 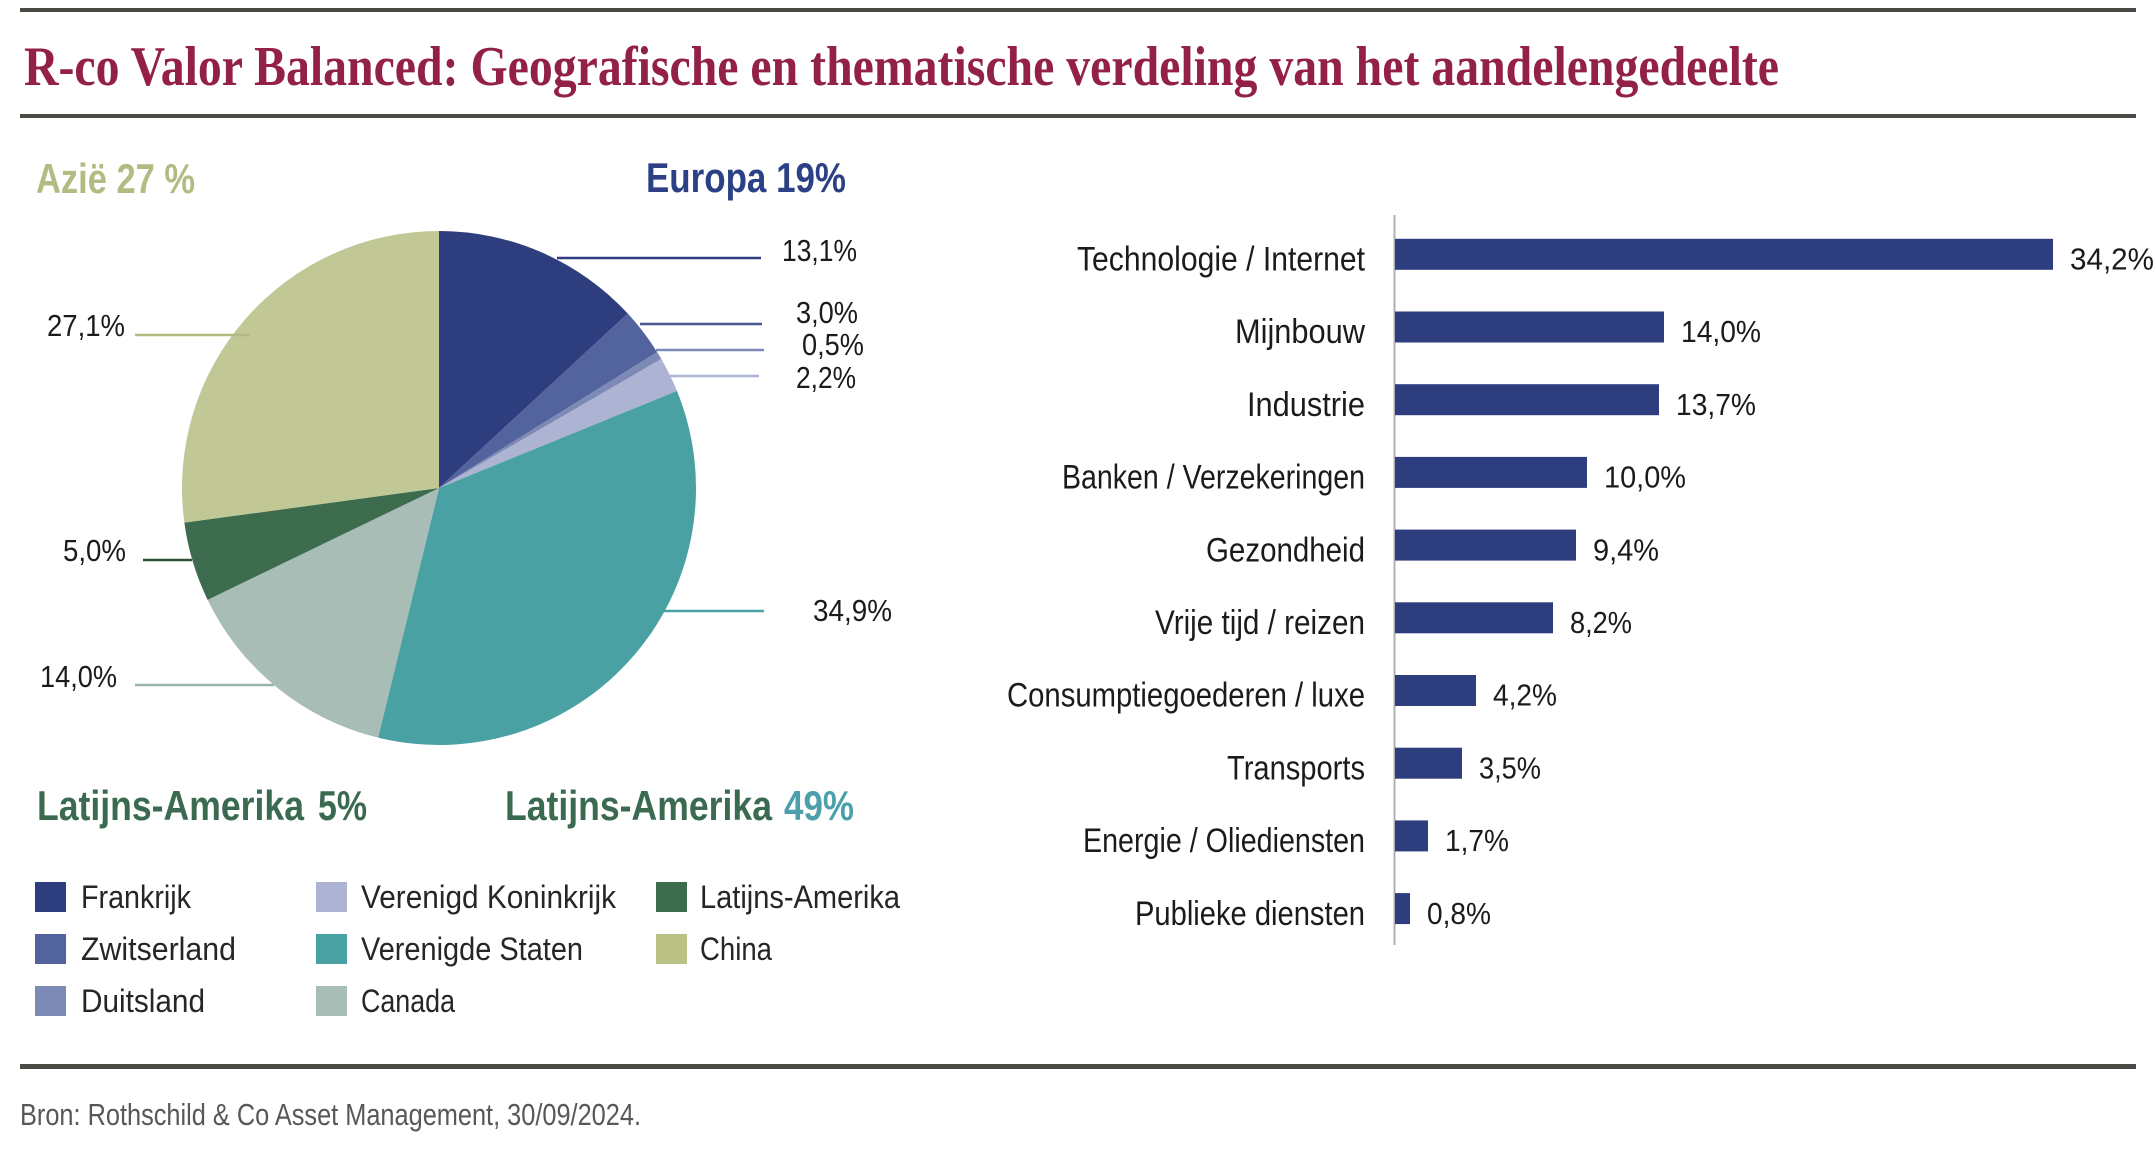 I want to click on svg-text: China, so click(x=736, y=949).